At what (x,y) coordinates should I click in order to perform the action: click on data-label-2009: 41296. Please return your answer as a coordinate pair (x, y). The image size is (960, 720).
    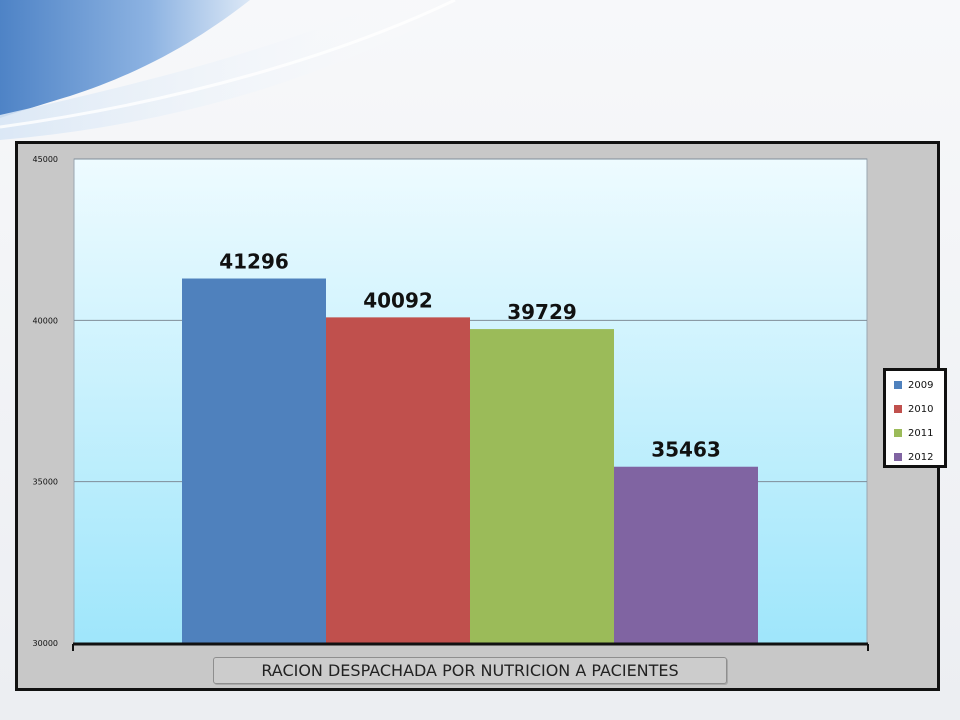
    Looking at the image, I should click on (254, 262).